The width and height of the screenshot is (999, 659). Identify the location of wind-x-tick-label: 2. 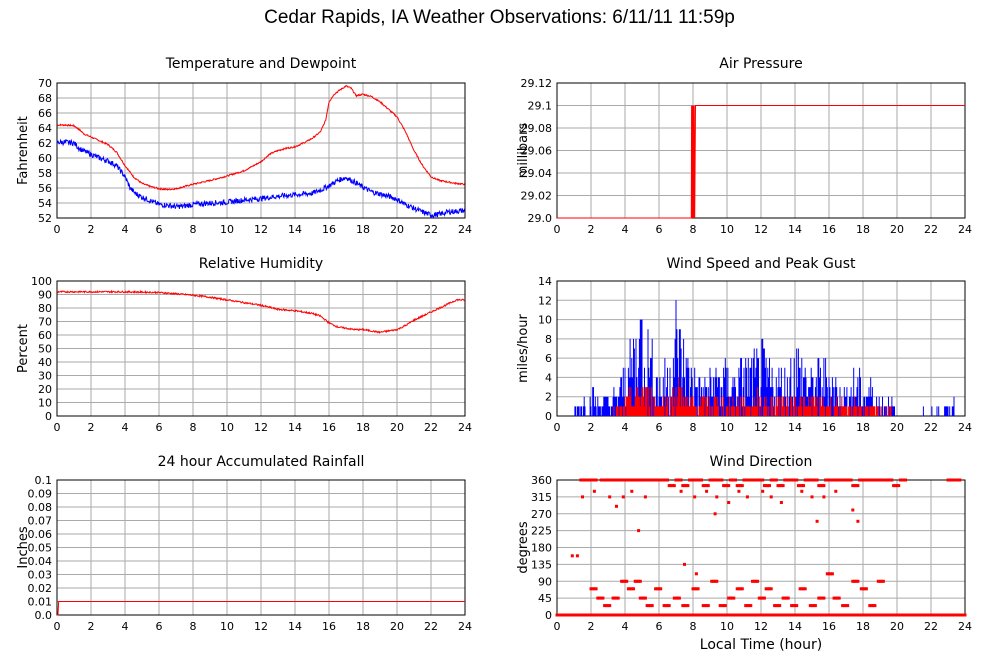
(591, 427).